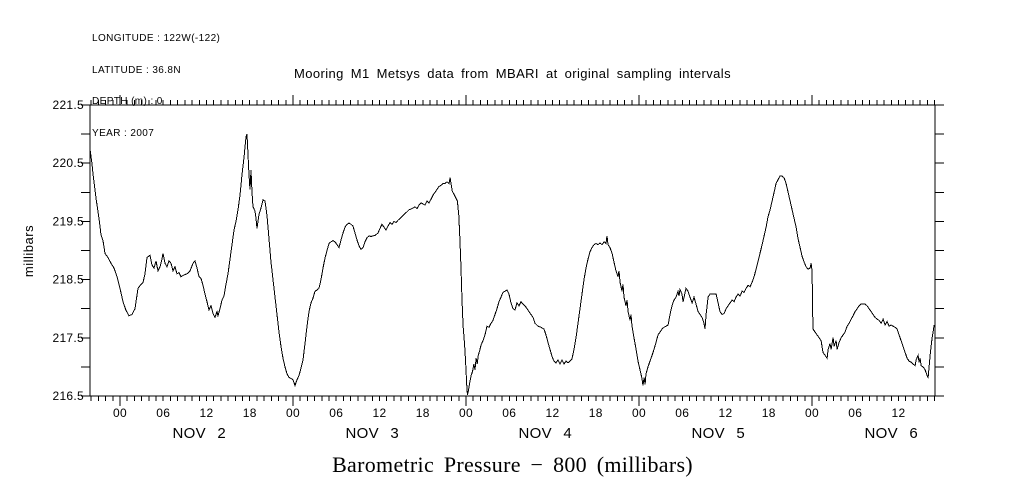 This screenshot has height=504, width=1009. I want to click on x-day-label: NOV 6, so click(892, 433).